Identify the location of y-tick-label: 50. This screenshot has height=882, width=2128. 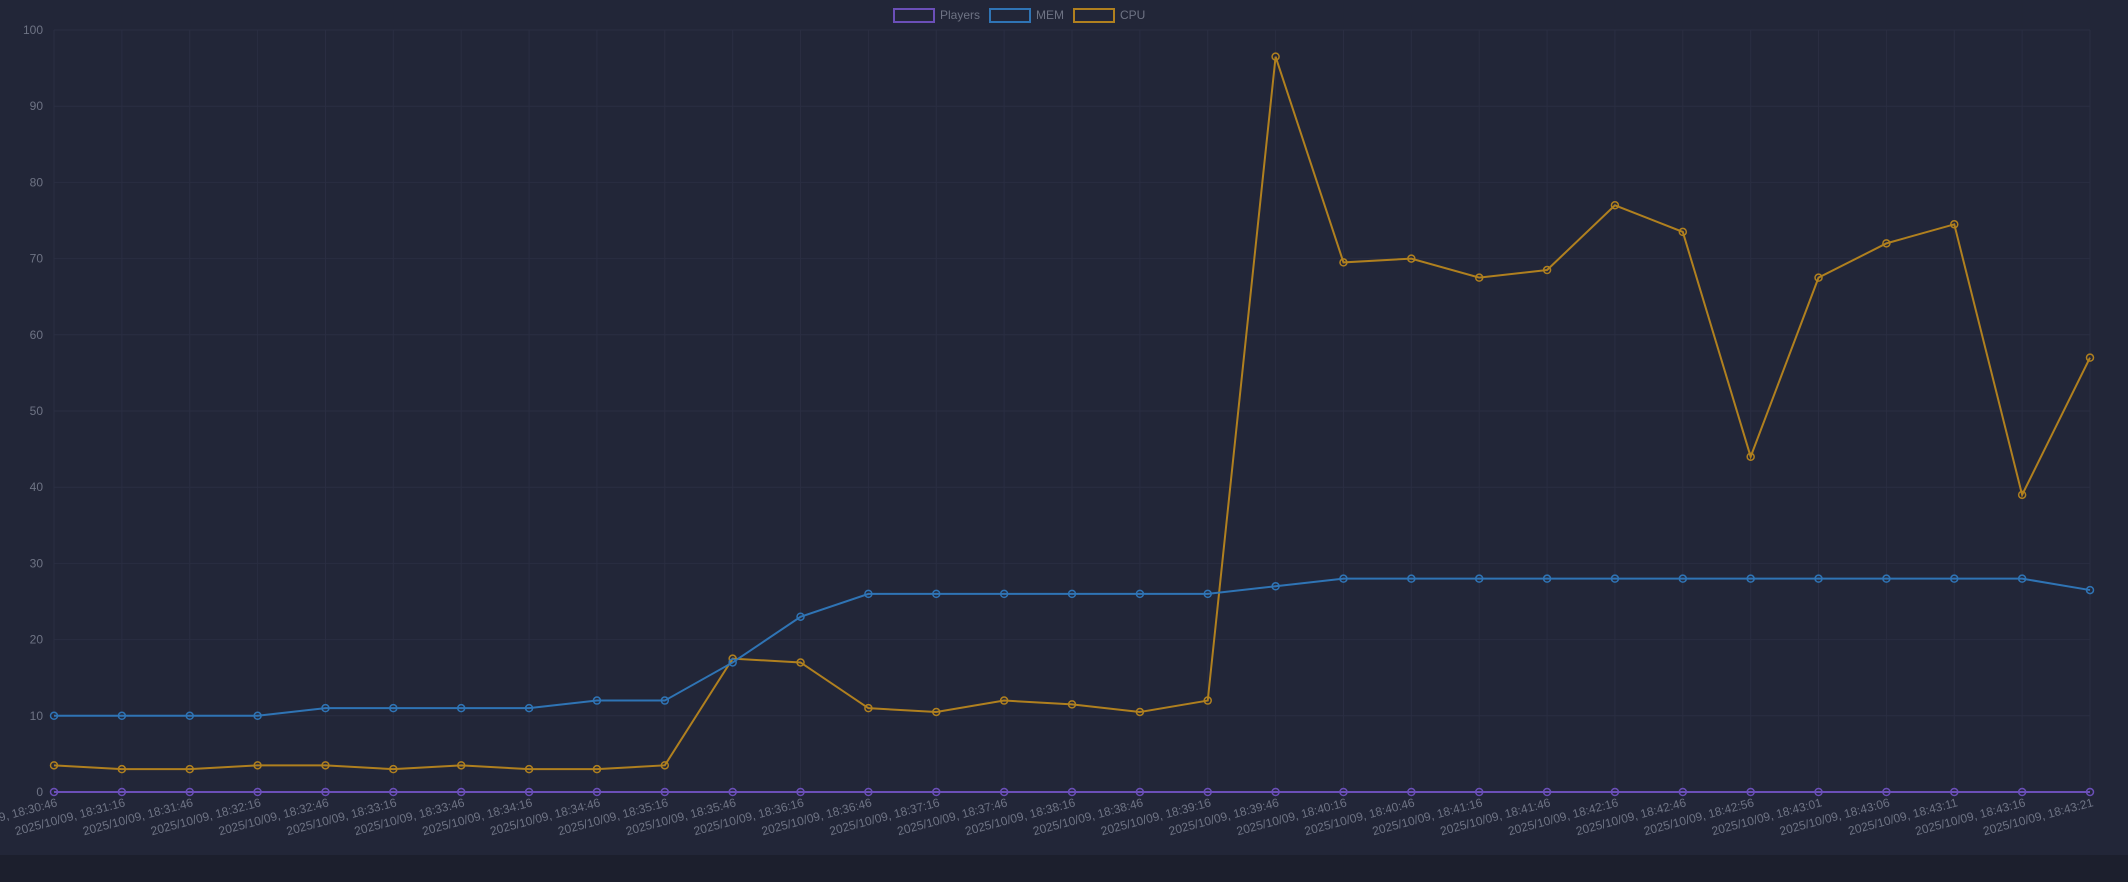
(37, 411).